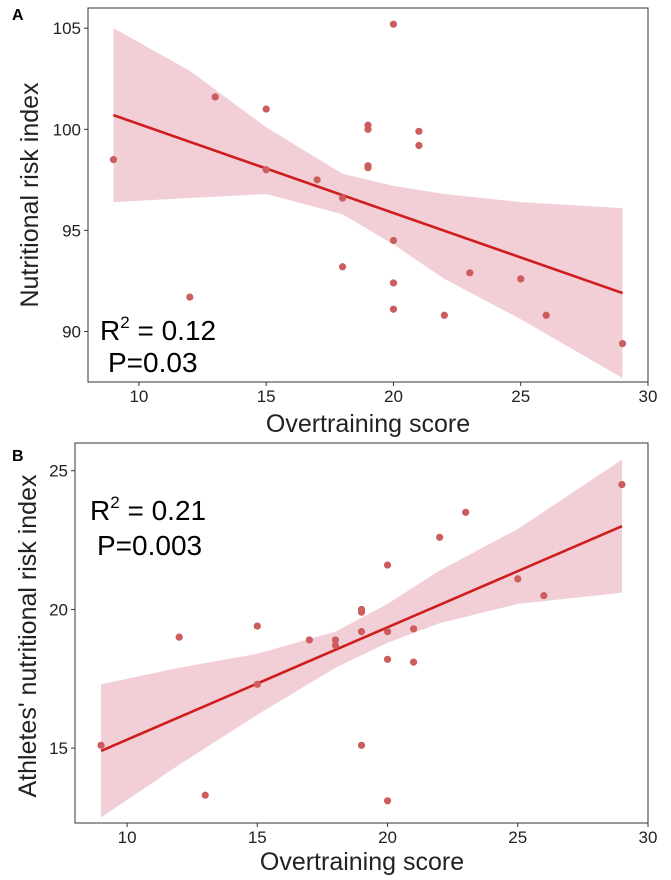 This screenshot has width=671, height=880. I want to click on panel-a-y-tick-label-90: 90, so click(71, 331).